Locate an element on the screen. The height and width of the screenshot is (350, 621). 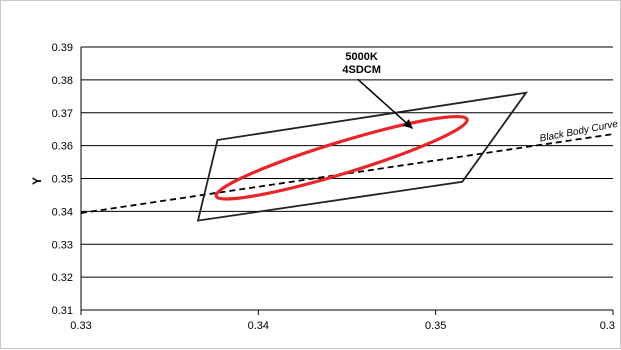
y-tick-label: 0.39 is located at coordinates (62, 48).